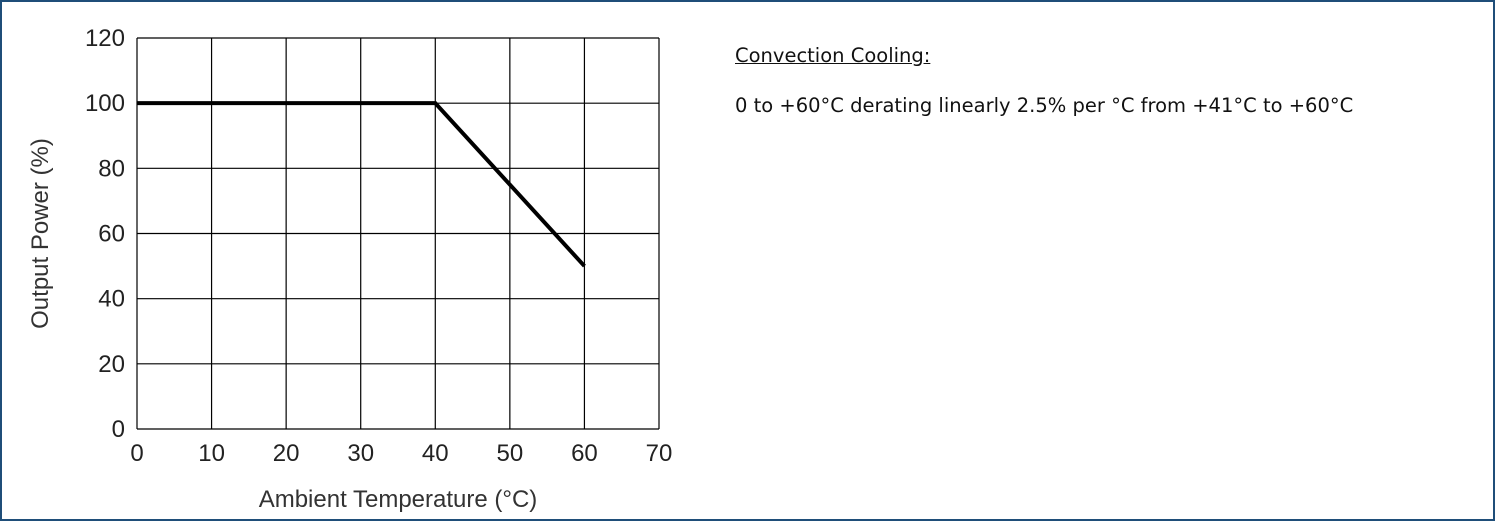 This screenshot has width=1495, height=523. I want to click on x-tick-label: 0, so click(136, 453).